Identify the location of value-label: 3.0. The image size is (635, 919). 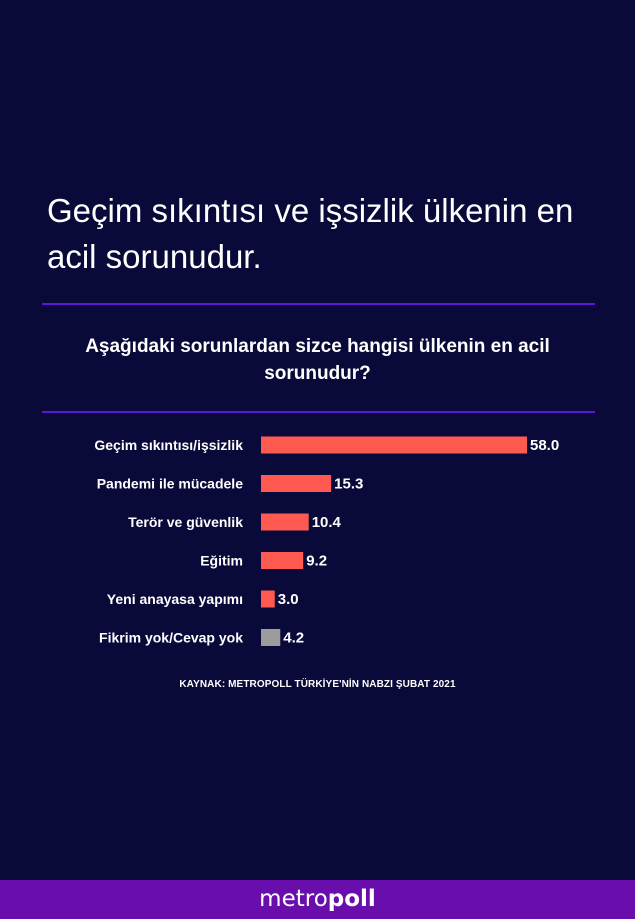
(288, 599).